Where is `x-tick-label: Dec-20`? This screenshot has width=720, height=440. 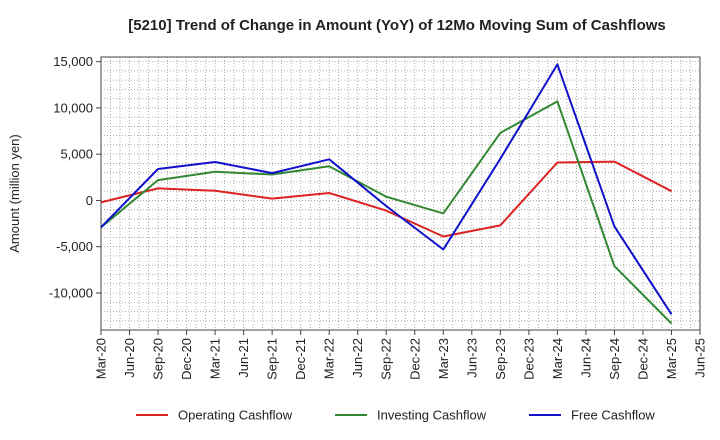 x-tick-label: Dec-20 is located at coordinates (186, 359).